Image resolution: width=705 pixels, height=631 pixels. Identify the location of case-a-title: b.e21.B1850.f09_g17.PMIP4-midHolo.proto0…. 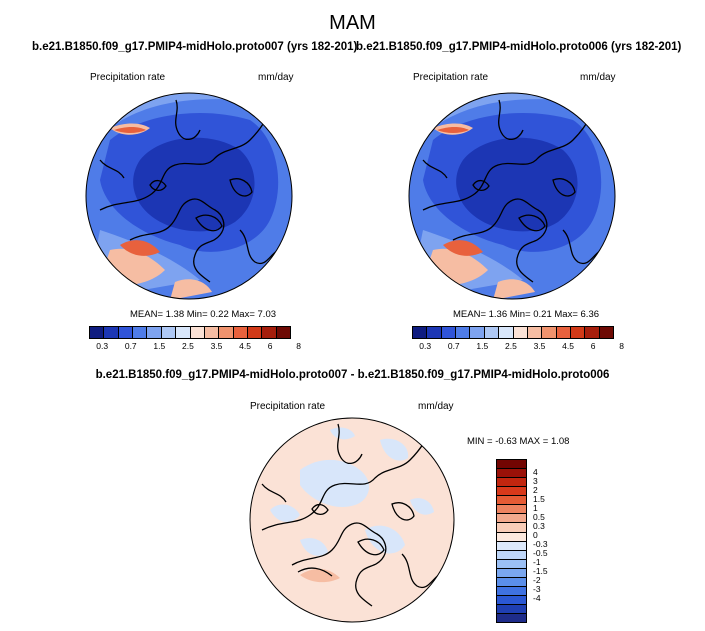
(195, 47).